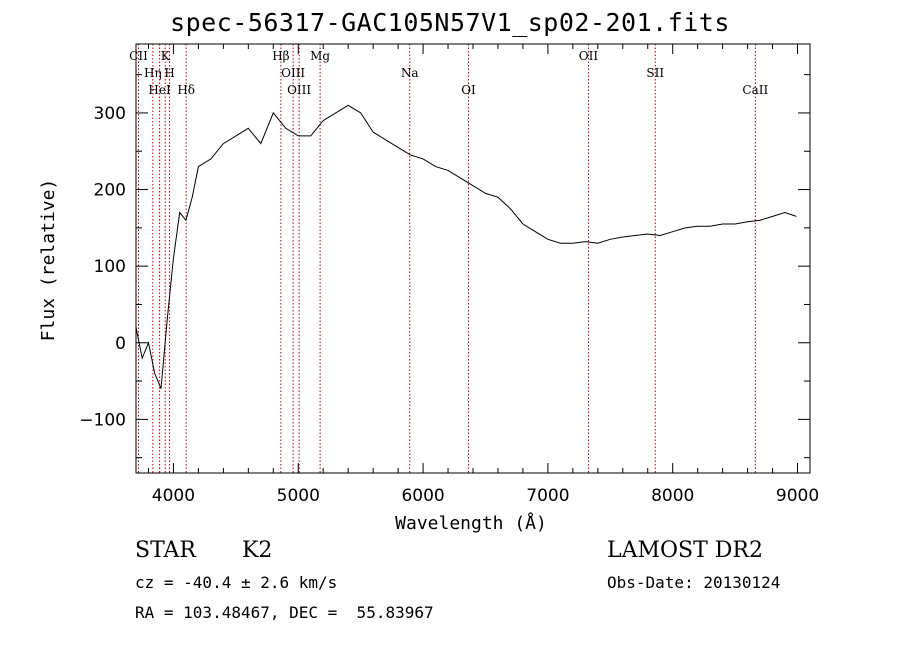 The image size is (900, 649). I want to click on line-marker-label: Hδ, so click(186, 90).